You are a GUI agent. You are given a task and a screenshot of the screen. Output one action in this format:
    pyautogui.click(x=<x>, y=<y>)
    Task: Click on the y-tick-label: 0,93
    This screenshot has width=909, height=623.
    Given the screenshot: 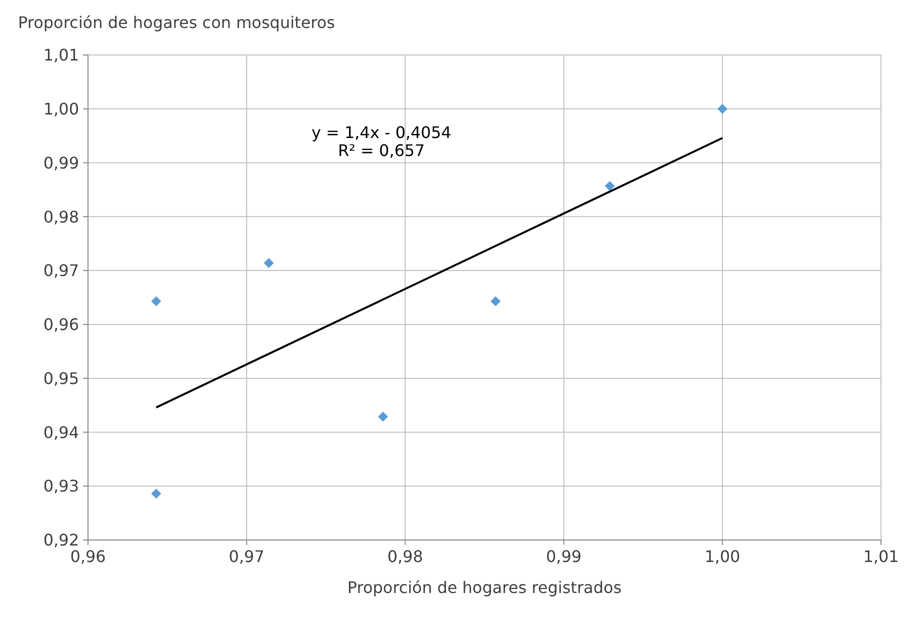 What is the action you would take?
    pyautogui.click(x=61, y=486)
    